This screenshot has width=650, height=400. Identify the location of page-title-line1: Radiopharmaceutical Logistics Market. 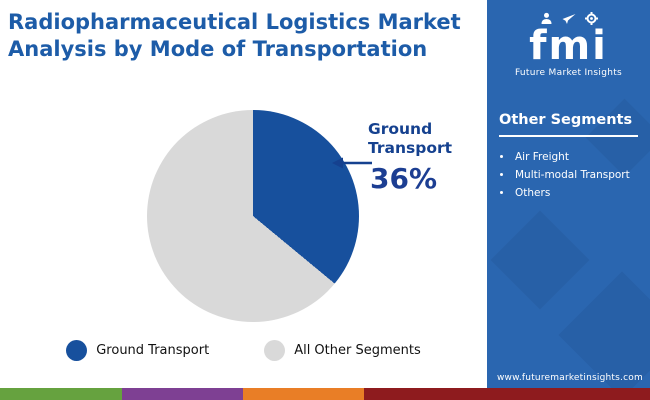
(234, 22).